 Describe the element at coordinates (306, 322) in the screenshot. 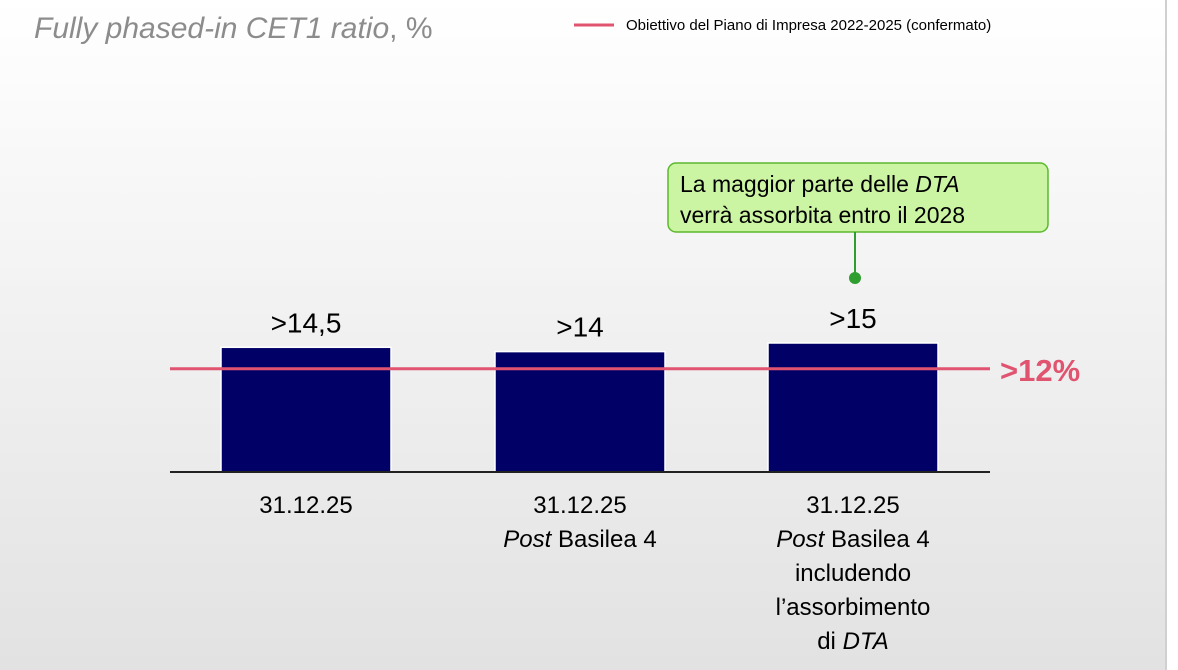

I see `value-label: >14,5` at that location.